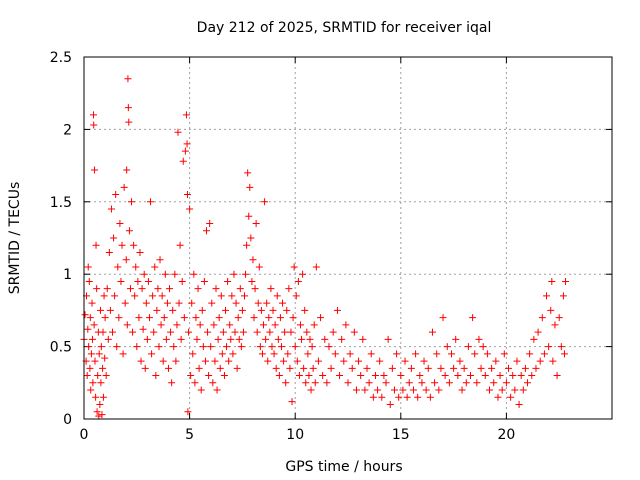 This screenshot has width=640, height=480. What do you see at coordinates (84, 435) in the screenshot?
I see `x-tick-label: 0` at bounding box center [84, 435].